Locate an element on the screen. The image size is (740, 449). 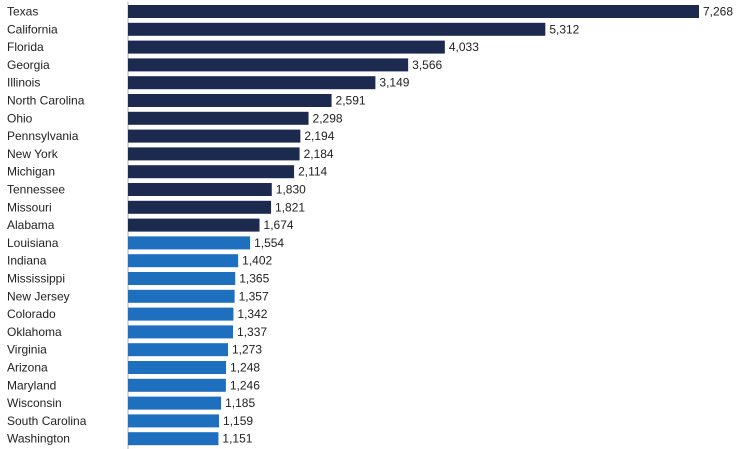
value-label-oklahoma: 1,337 is located at coordinates (252, 332).